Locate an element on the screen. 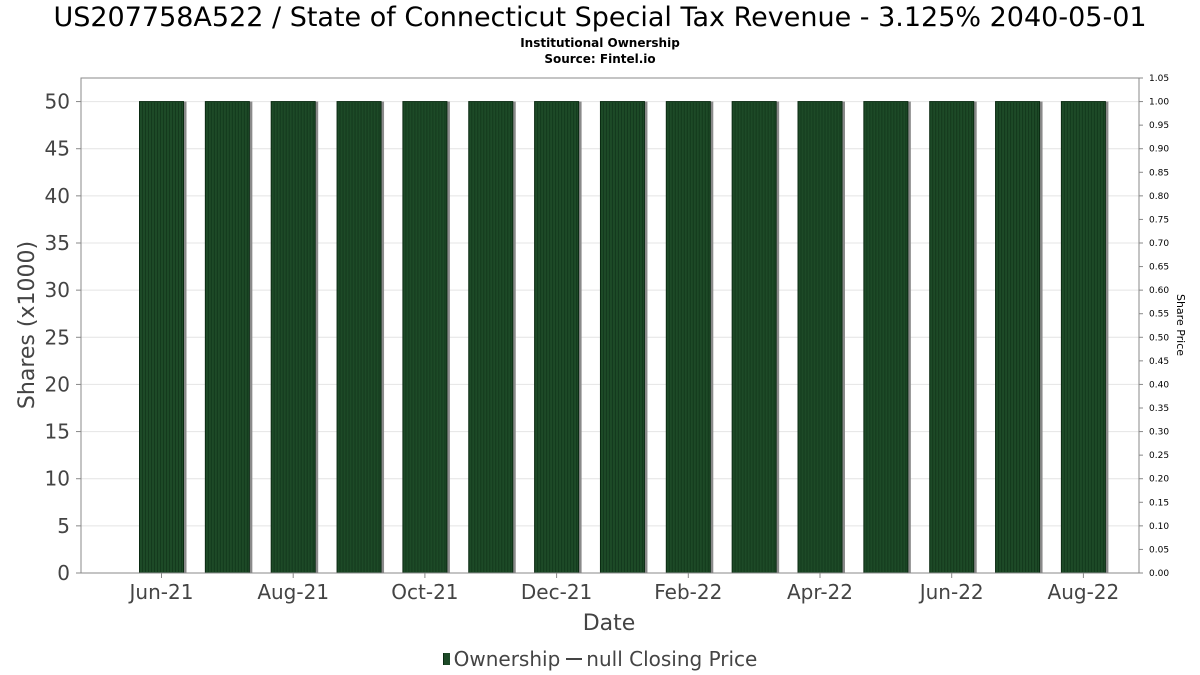 This screenshot has width=1200, height=675. x-tick-label: Aug-21 is located at coordinates (293, 592).